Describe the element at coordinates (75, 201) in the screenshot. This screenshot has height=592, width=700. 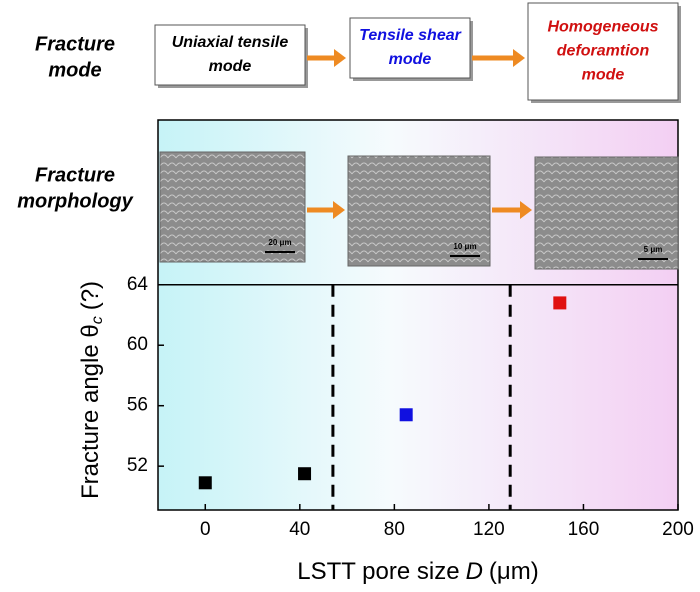
I see `side-label: morphology` at that location.